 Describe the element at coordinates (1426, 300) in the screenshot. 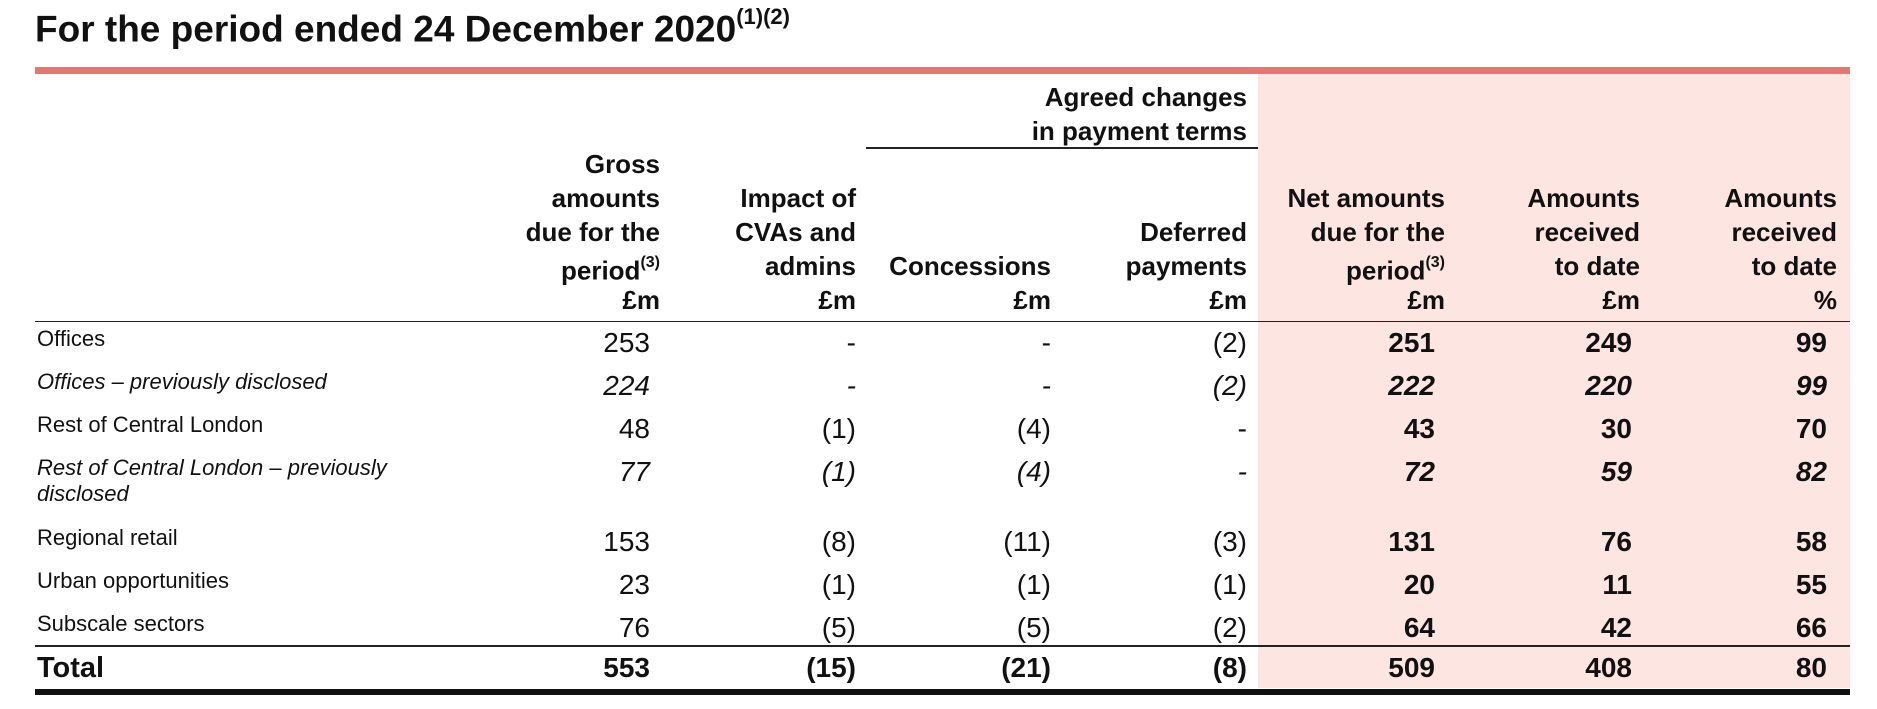

I see `unit-net: £m` at that location.